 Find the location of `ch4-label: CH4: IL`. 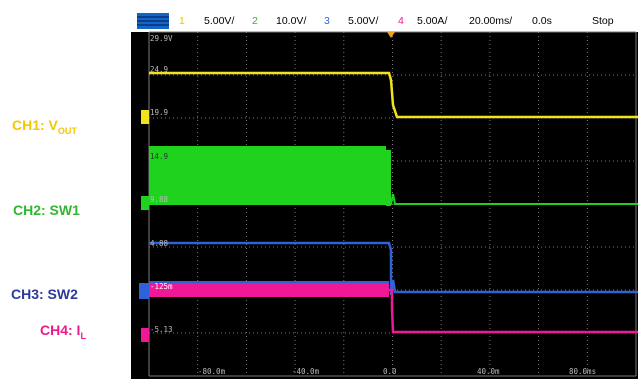

ch4-label: CH4: IL is located at coordinates (63, 331).